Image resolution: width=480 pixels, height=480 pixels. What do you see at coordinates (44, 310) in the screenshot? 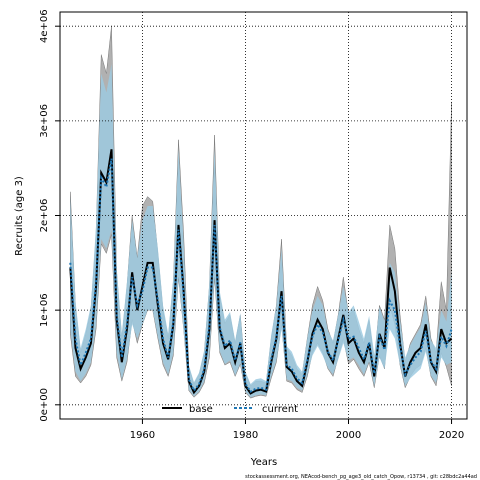
I see `y-tick-label-1: 1e+06` at bounding box center [44, 310].